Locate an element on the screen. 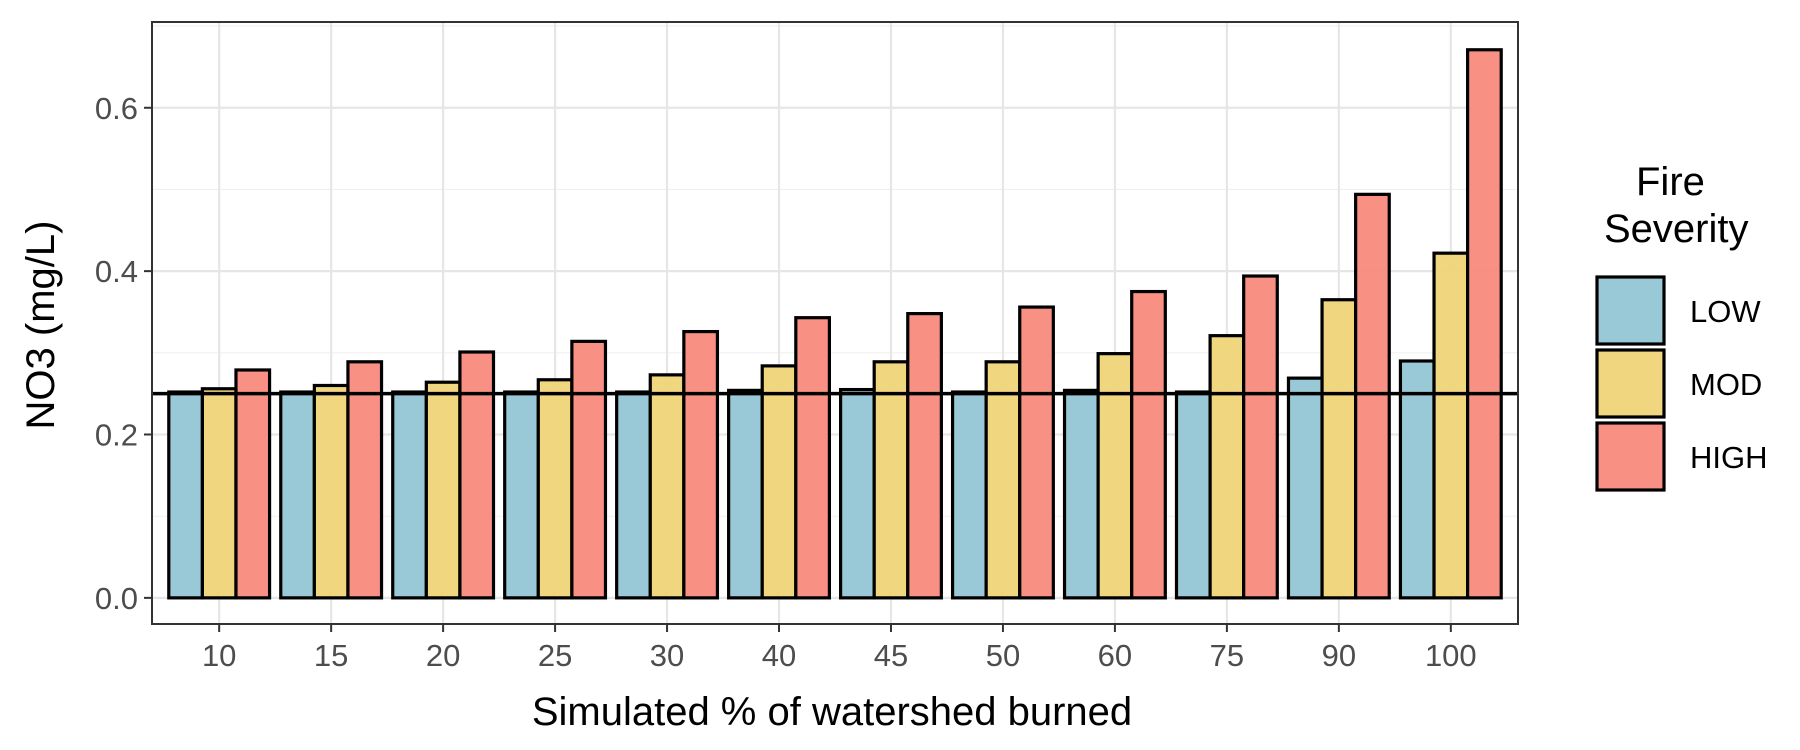 The image size is (1800, 750). x-tick-label: 40 is located at coordinates (779, 655).